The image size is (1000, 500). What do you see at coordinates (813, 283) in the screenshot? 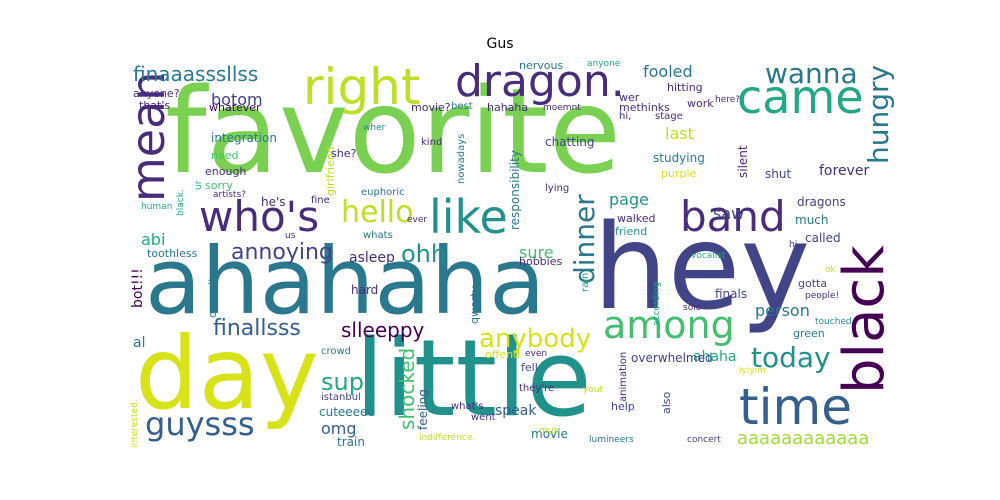
I see `word-gotta: gotta` at bounding box center [813, 283].